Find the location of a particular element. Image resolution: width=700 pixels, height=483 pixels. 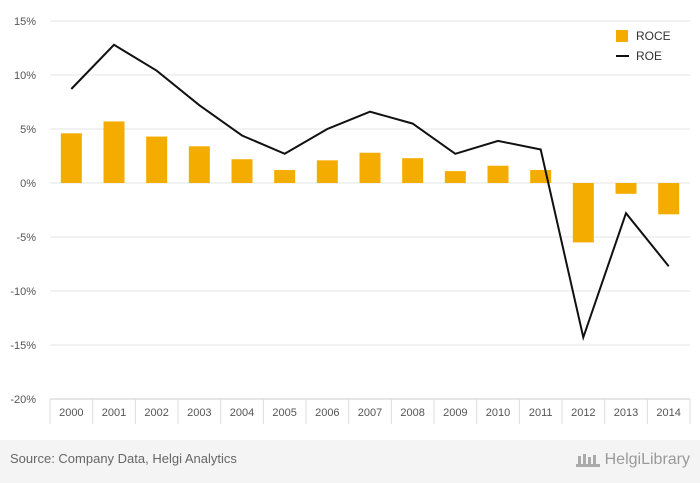

brand-text: HelgiLibrary is located at coordinates (647, 459).